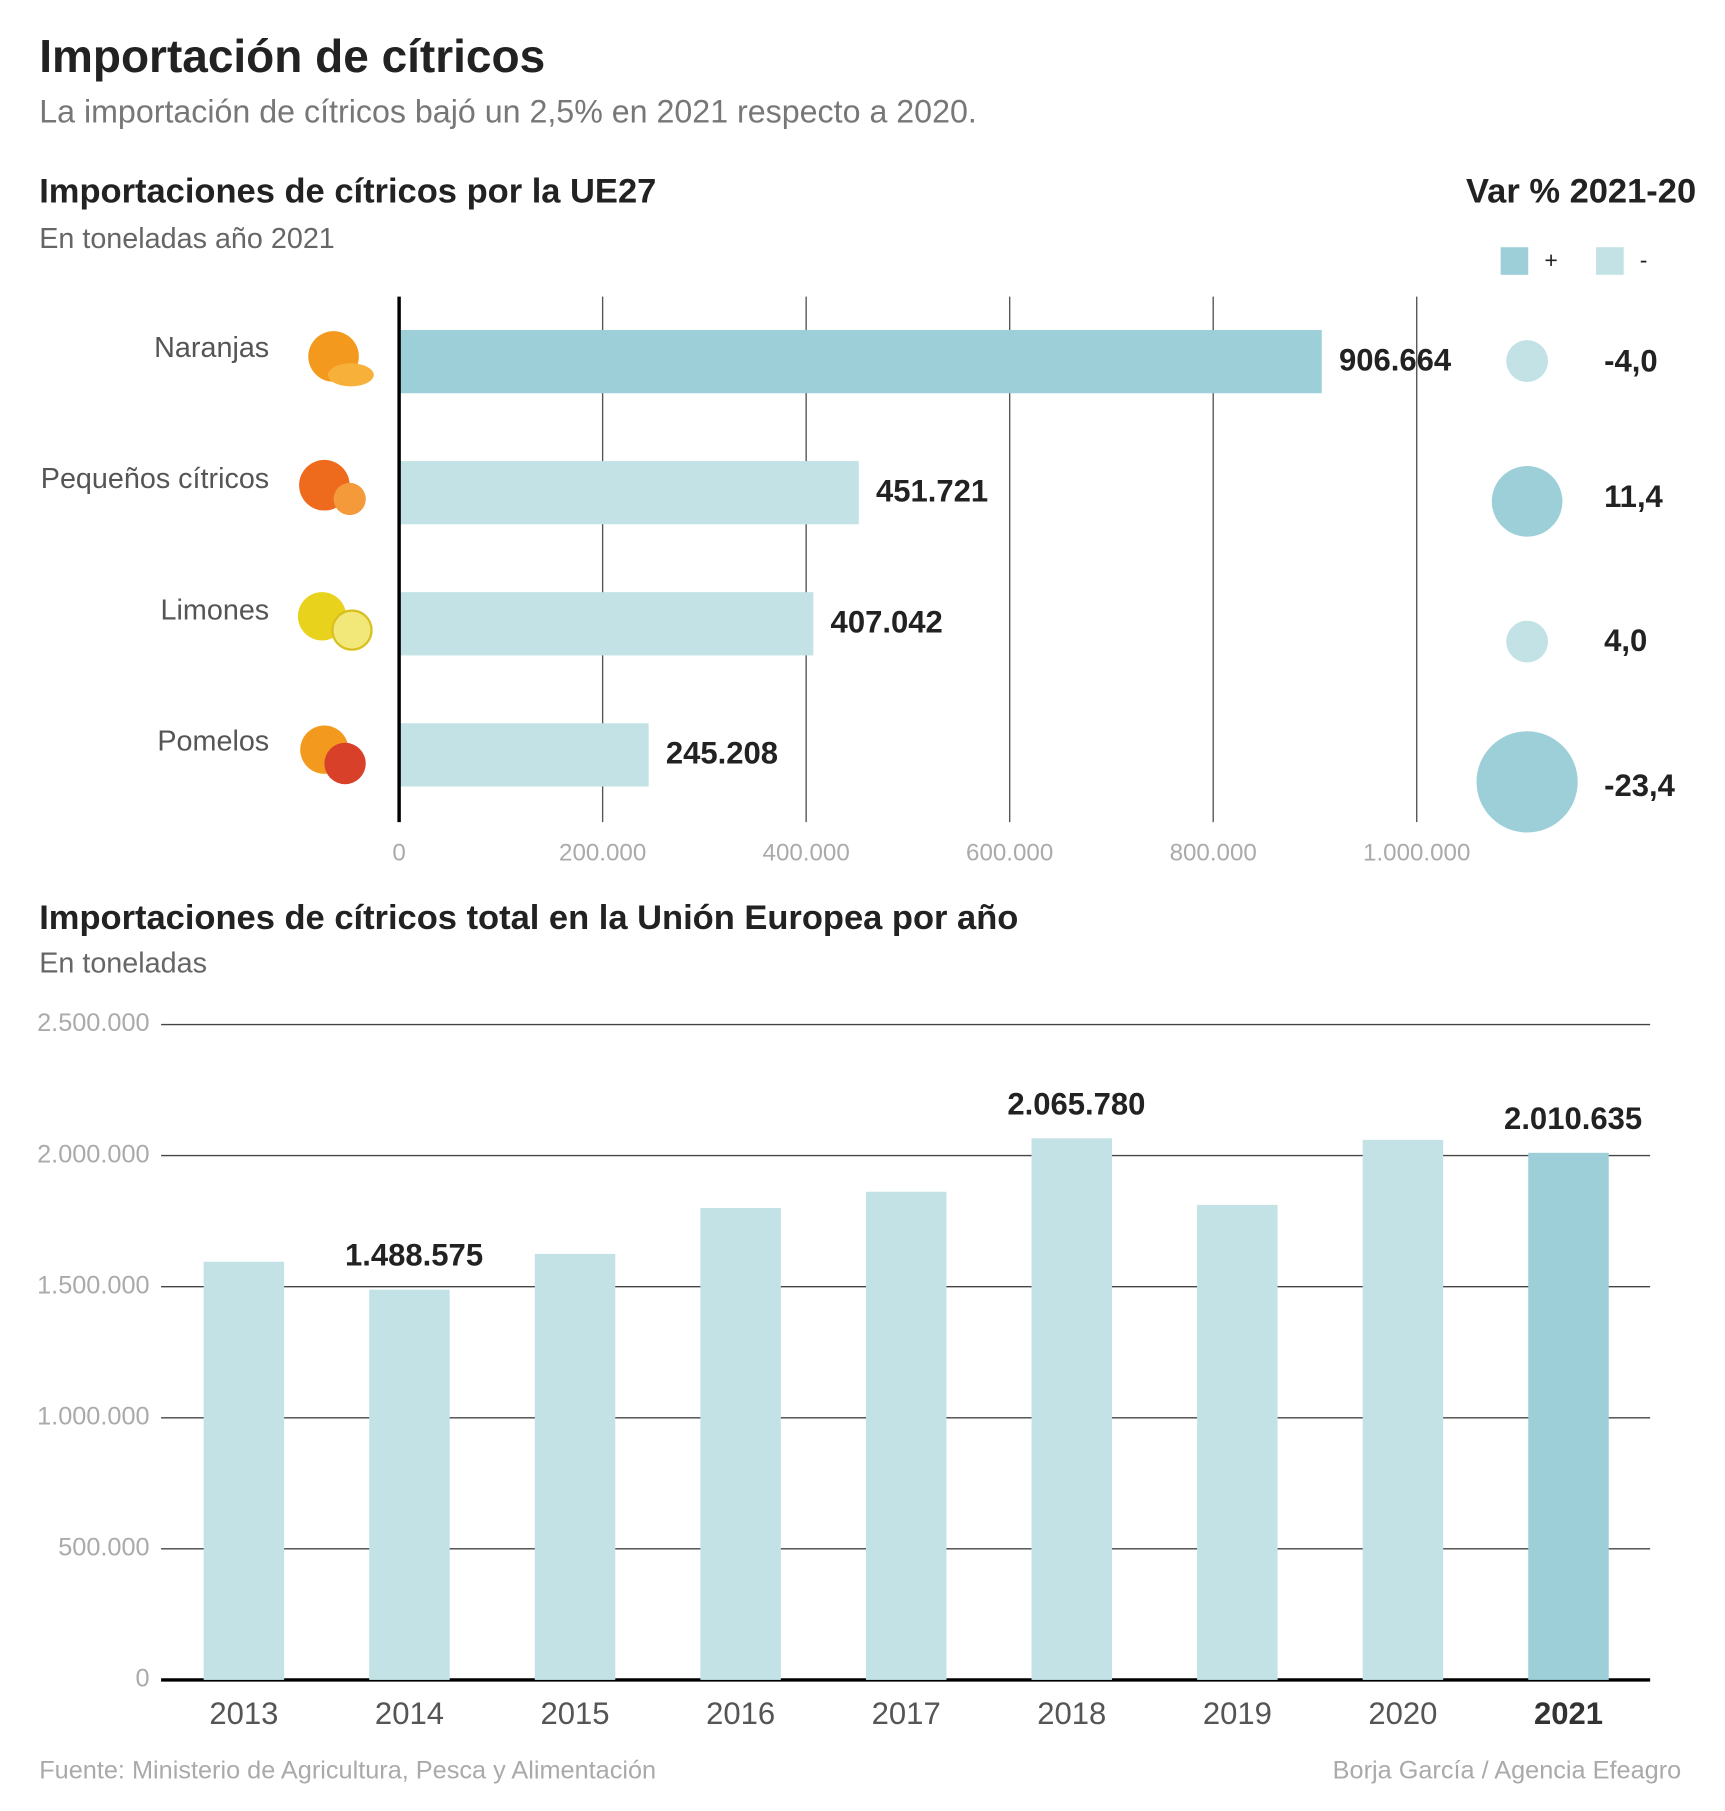 This screenshot has width=1725, height=1811. What do you see at coordinates (1630, 361) in the screenshot?
I see `var-label: -4,0` at bounding box center [1630, 361].